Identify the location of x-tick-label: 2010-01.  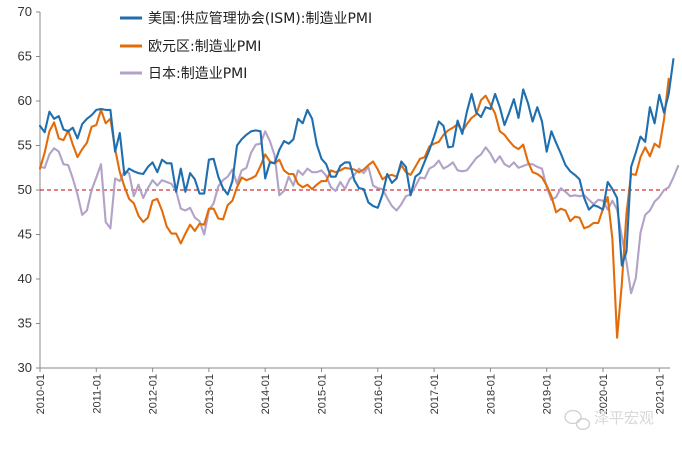
(41, 394).